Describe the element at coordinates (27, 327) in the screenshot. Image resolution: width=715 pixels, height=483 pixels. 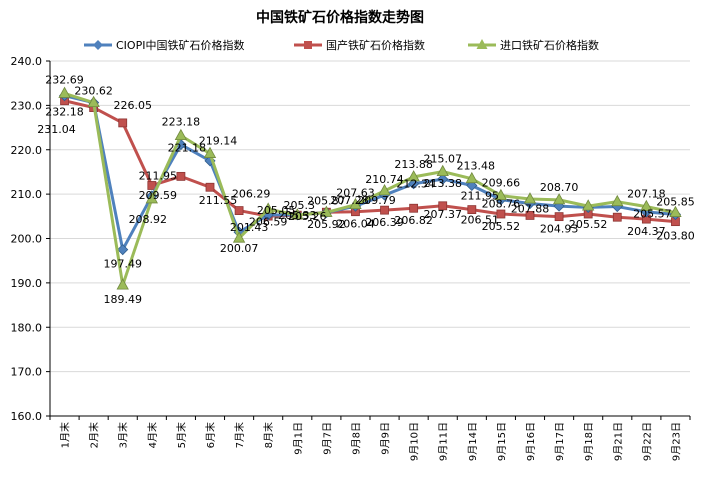
I see `y-tick-label: 180.0` at that location.